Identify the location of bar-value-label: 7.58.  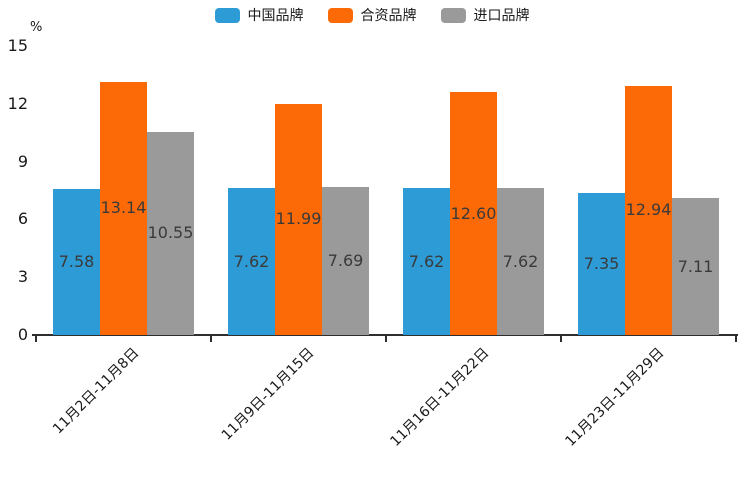
(76, 261).